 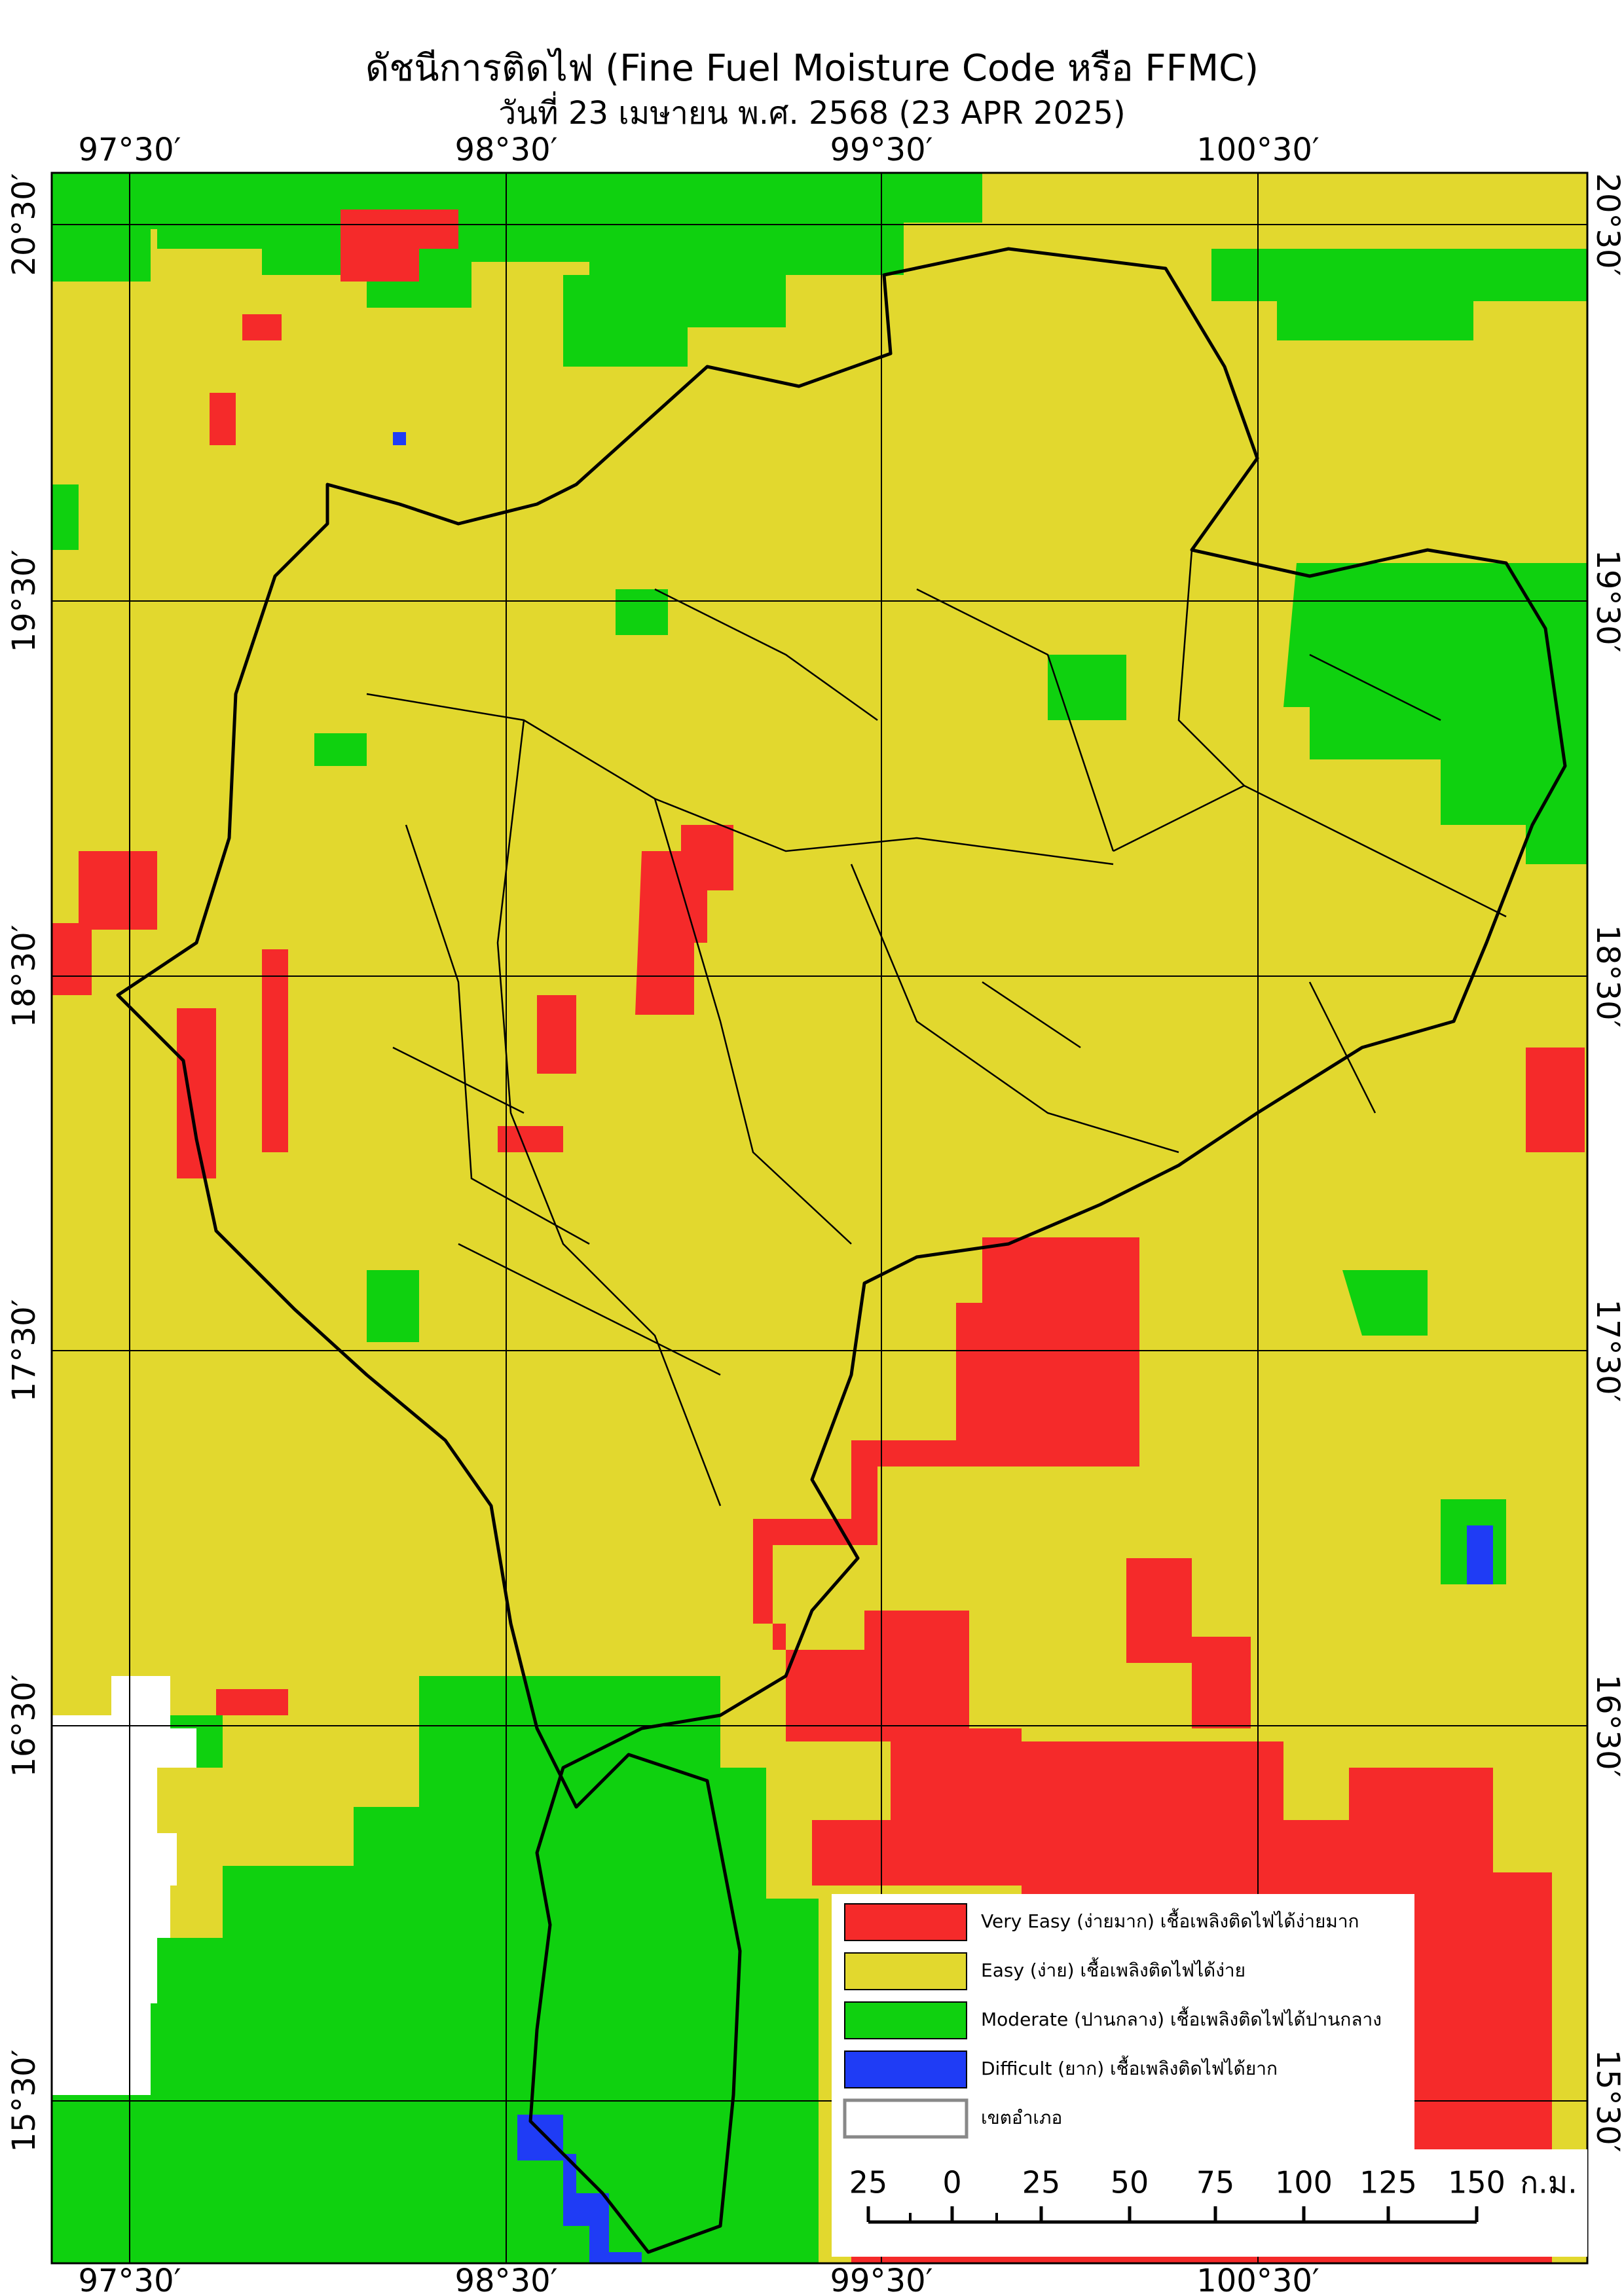 I want to click on legend-label: Easy (ง่าย) เชื้อเพลิงติดไฟได้ง่าย, so click(x=1113, y=1969).